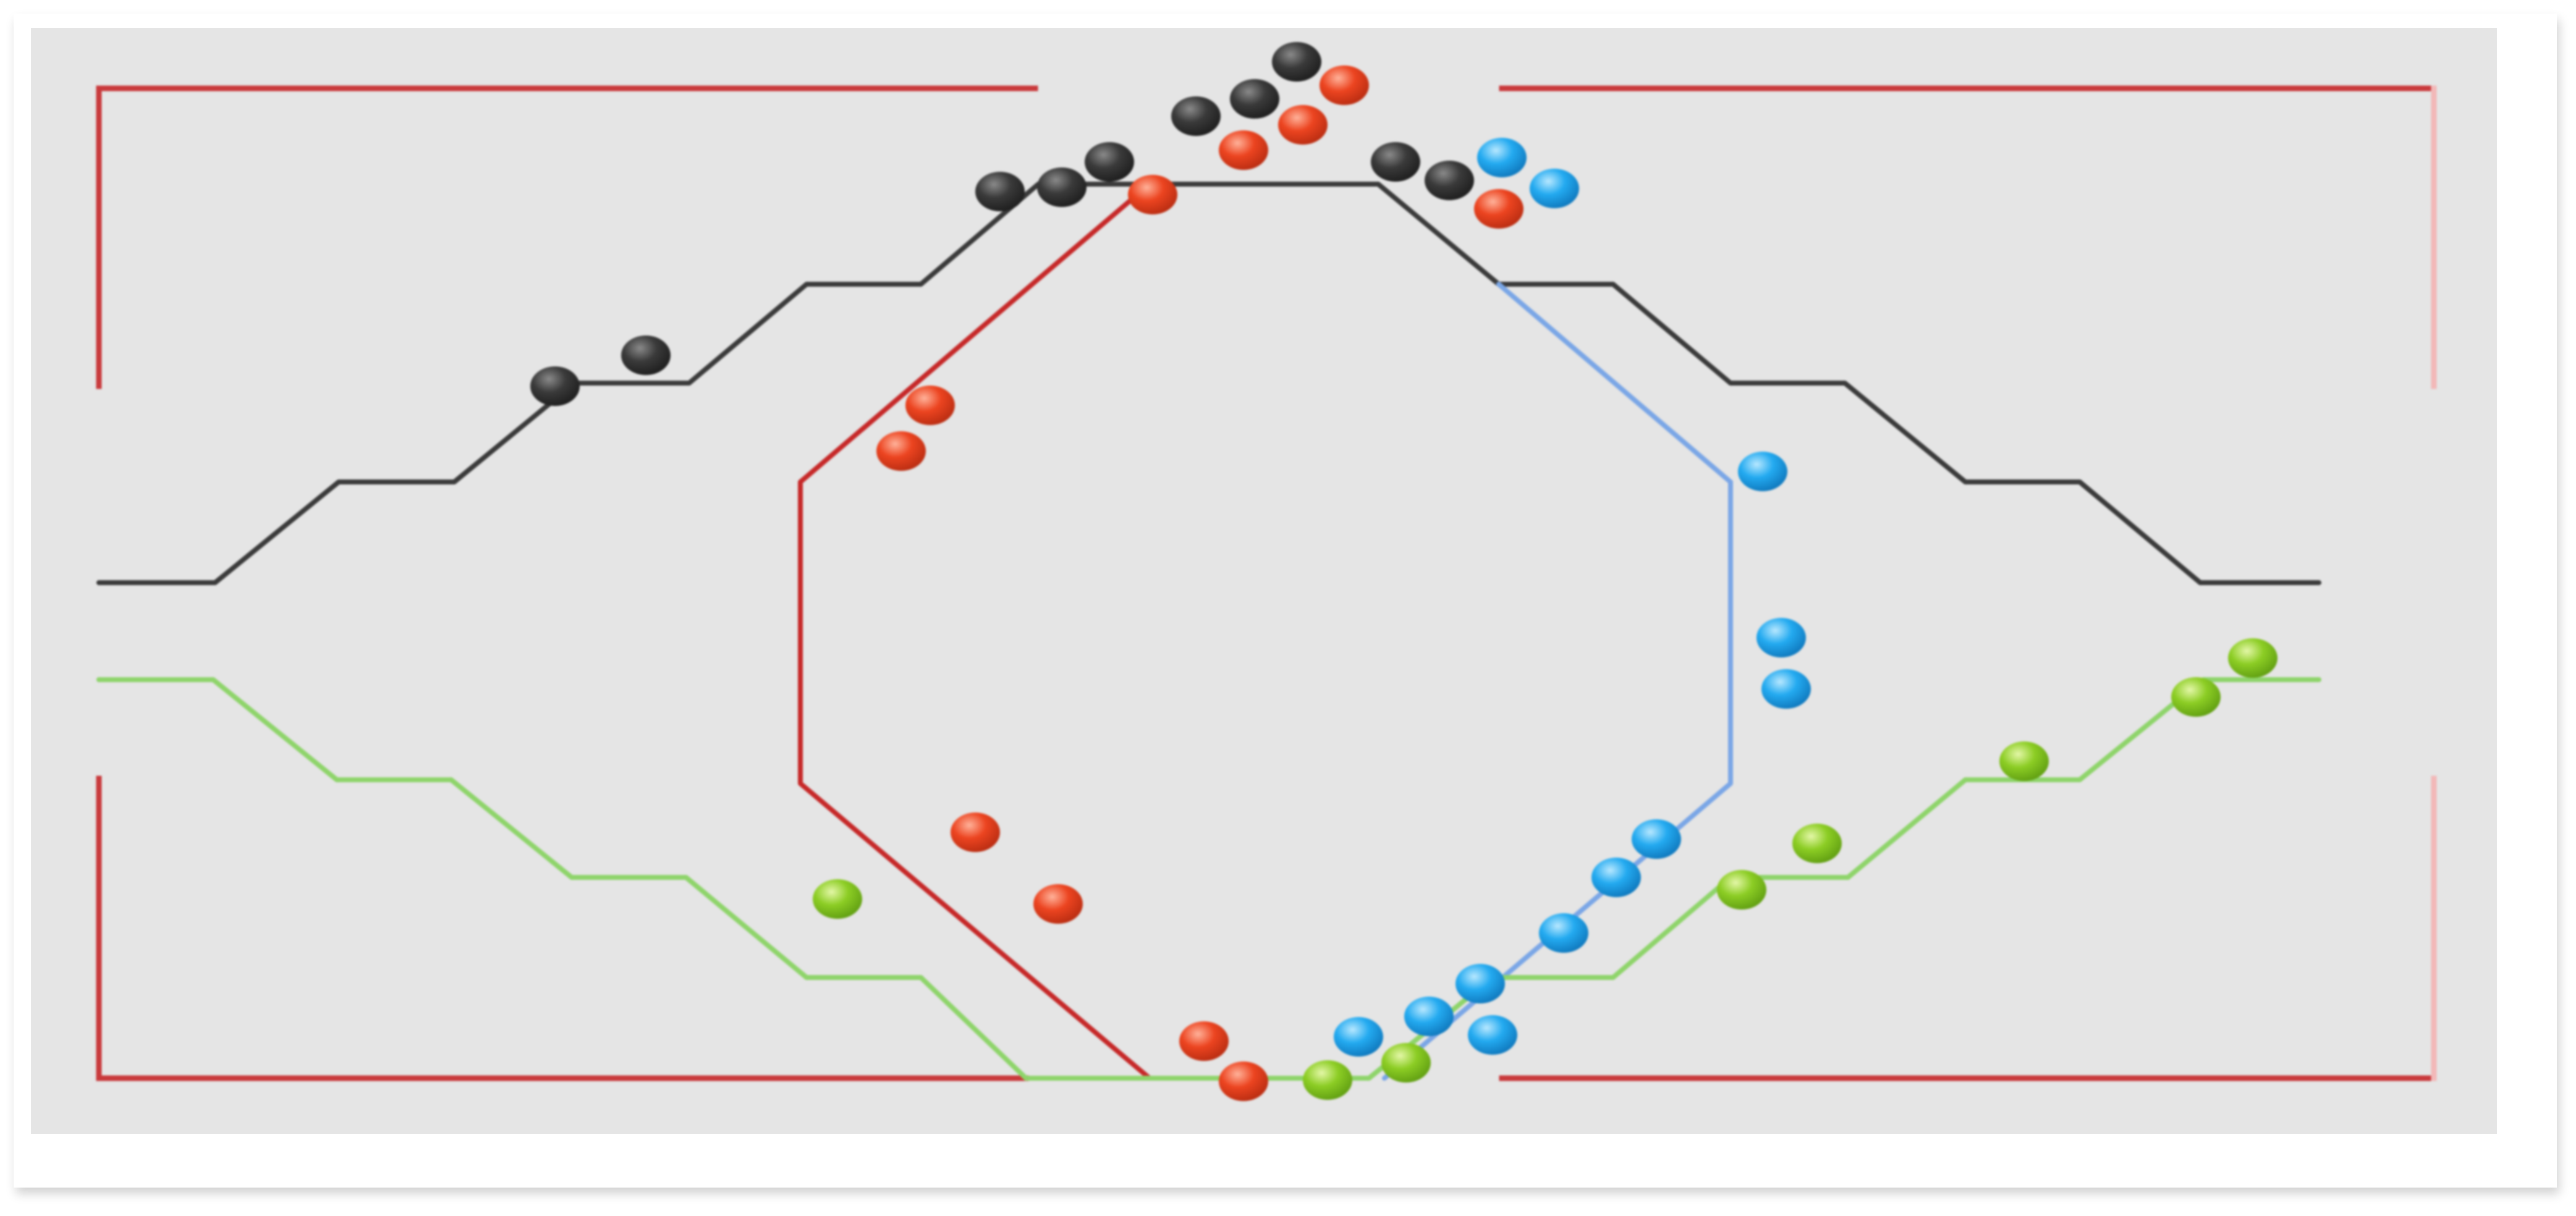 Image resolution: width=2576 pixels, height=1216 pixels. What do you see at coordinates (562, 928) in the screenshot?
I see `bracket-bottom-left` at bounding box center [562, 928].